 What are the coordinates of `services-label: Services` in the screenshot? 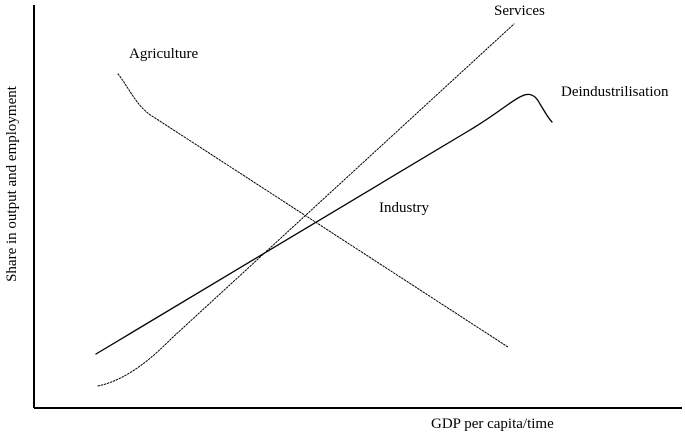 It's located at (519, 11).